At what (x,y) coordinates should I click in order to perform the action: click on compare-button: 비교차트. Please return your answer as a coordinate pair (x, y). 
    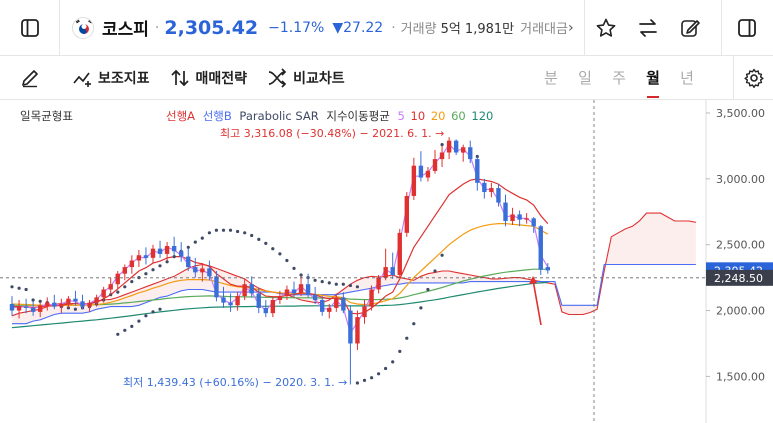
    Looking at the image, I should click on (306, 77).